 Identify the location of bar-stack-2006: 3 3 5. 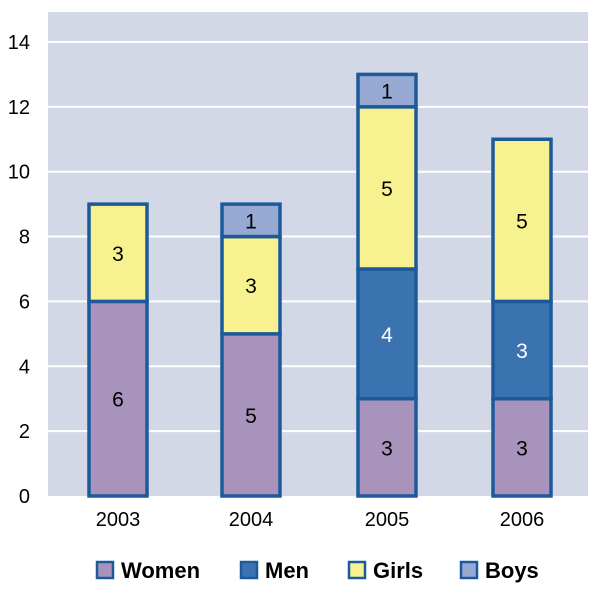
(522, 317).